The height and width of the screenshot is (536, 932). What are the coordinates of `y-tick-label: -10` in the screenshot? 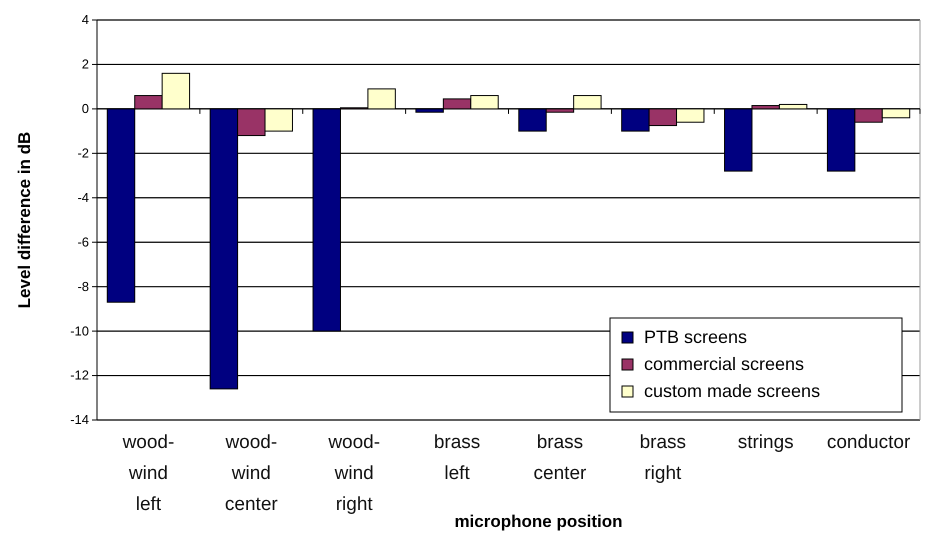 It's located at (79, 330).